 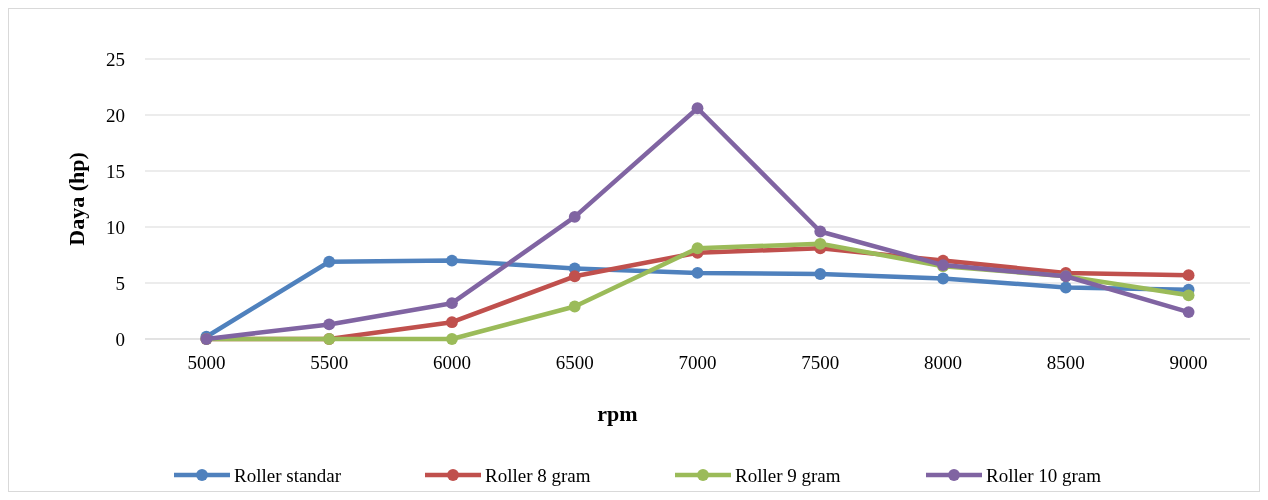 I want to click on y-tick-label: 15, so click(x=115, y=171).